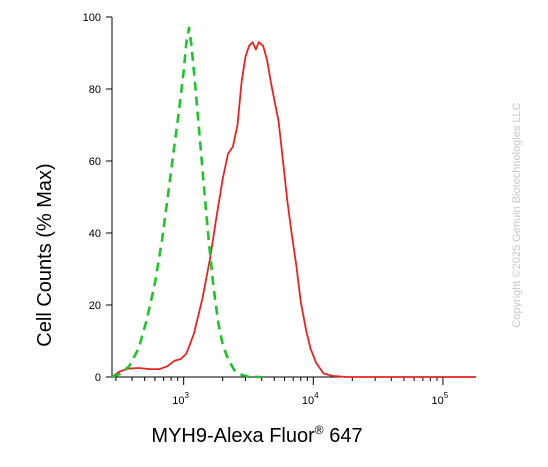  Describe the element at coordinates (95, 90) in the screenshot. I see `y-tick-label: 80` at that location.